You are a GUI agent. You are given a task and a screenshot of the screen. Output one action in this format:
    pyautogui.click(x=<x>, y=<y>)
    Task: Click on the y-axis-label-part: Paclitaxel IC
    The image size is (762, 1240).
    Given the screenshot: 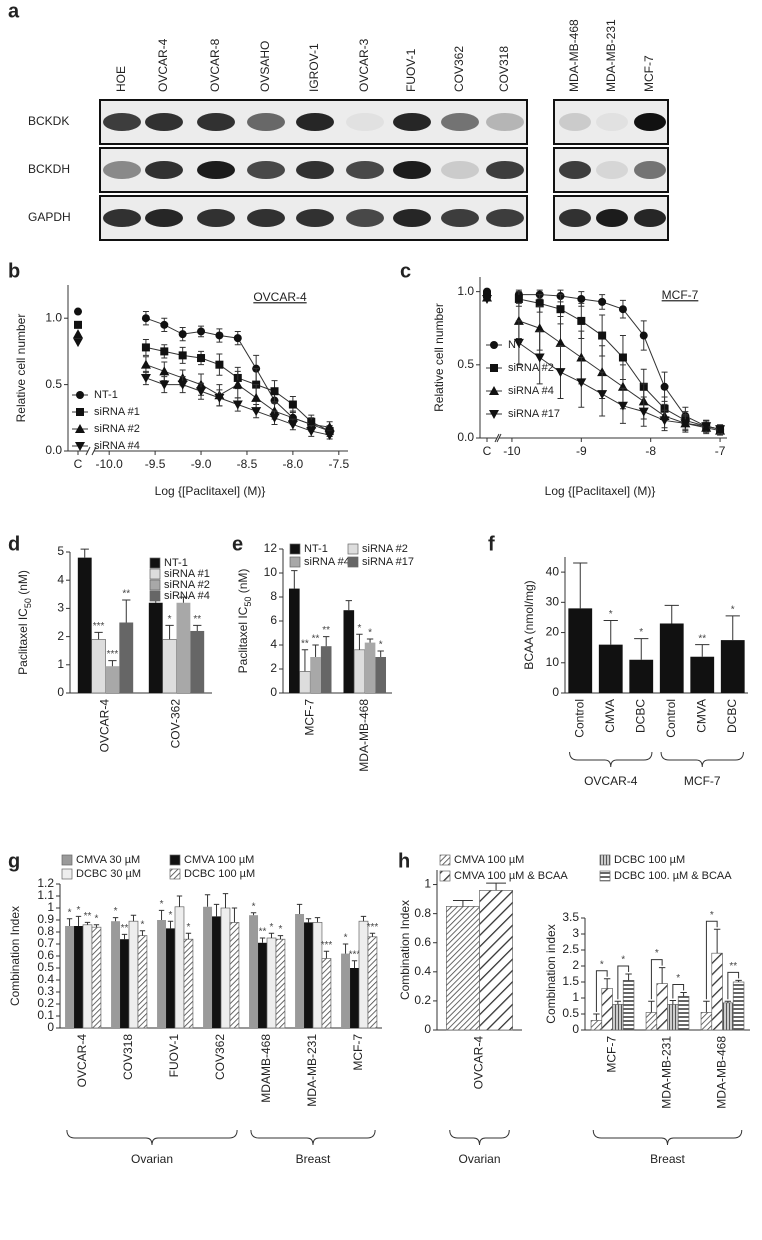 What is the action you would take?
    pyautogui.click(x=23, y=641)
    